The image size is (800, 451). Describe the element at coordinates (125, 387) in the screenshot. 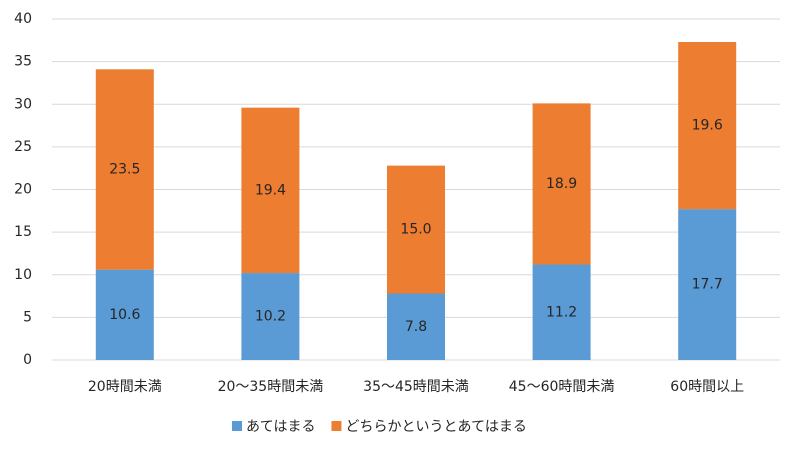

I see `x-tick-label: 20時間未満` at that location.